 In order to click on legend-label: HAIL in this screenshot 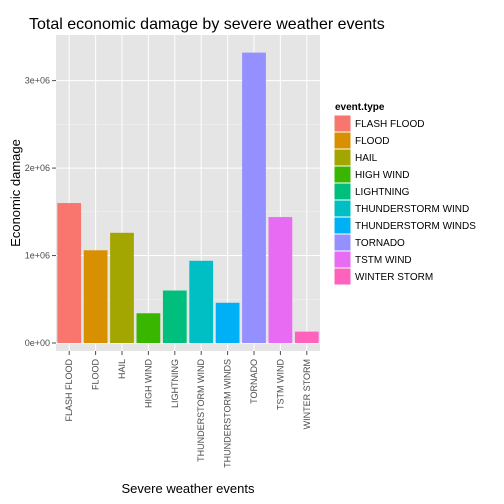, I will do `click(366, 158)`.